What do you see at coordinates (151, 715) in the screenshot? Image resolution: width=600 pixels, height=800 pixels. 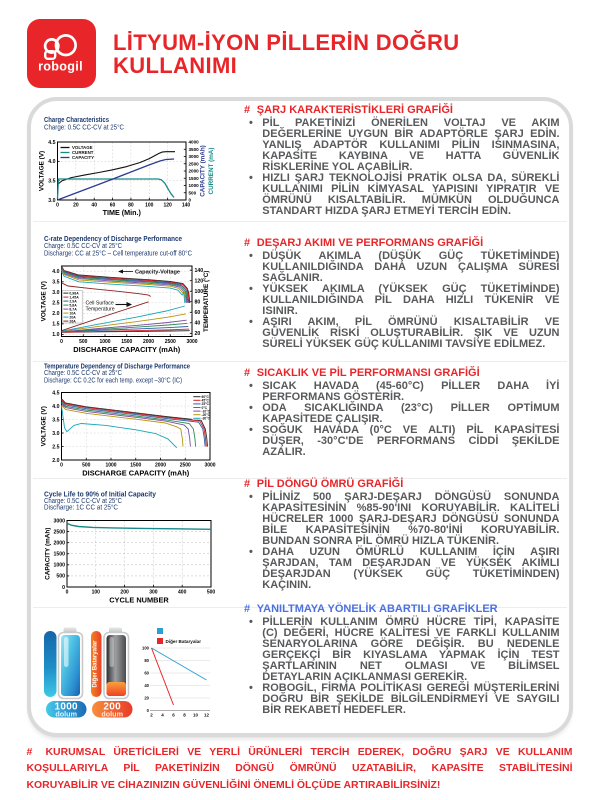 I see `svg-text: 2` at bounding box center [151, 715].